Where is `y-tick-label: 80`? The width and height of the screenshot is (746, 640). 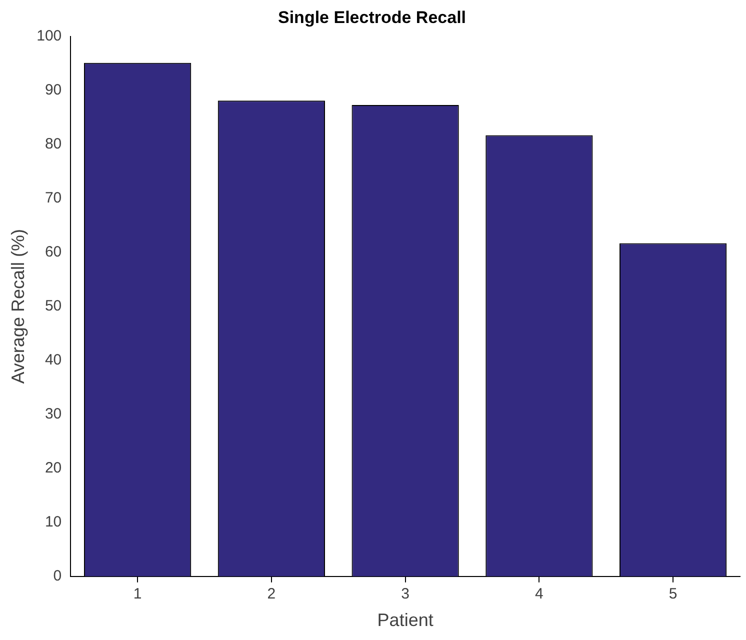 y-tick-label: 80 is located at coordinates (53, 144).